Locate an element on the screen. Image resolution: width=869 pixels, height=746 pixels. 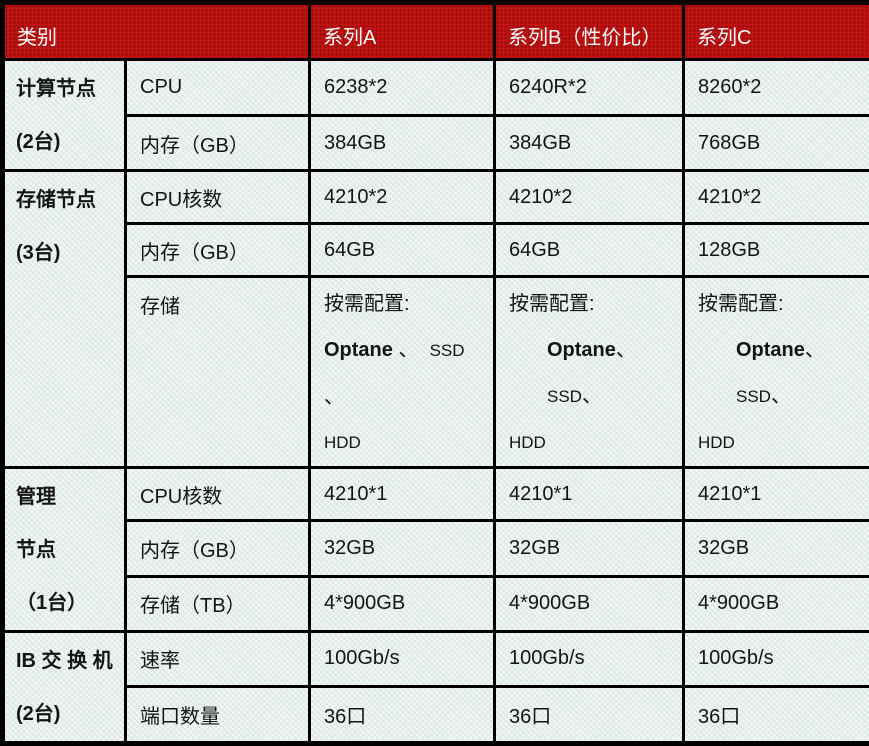
group-name-line: IB 交 换 机 is located at coordinates (69, 661).